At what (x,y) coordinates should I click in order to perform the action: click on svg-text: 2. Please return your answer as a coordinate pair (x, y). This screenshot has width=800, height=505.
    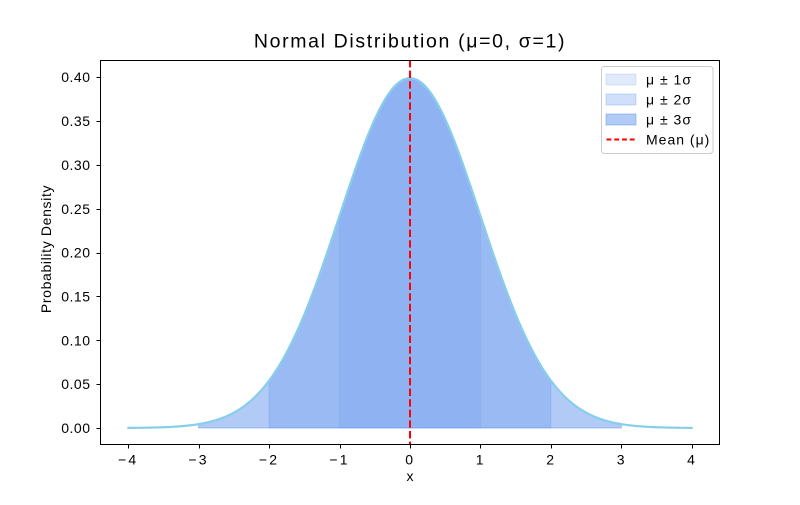
    Looking at the image, I should click on (550, 460).